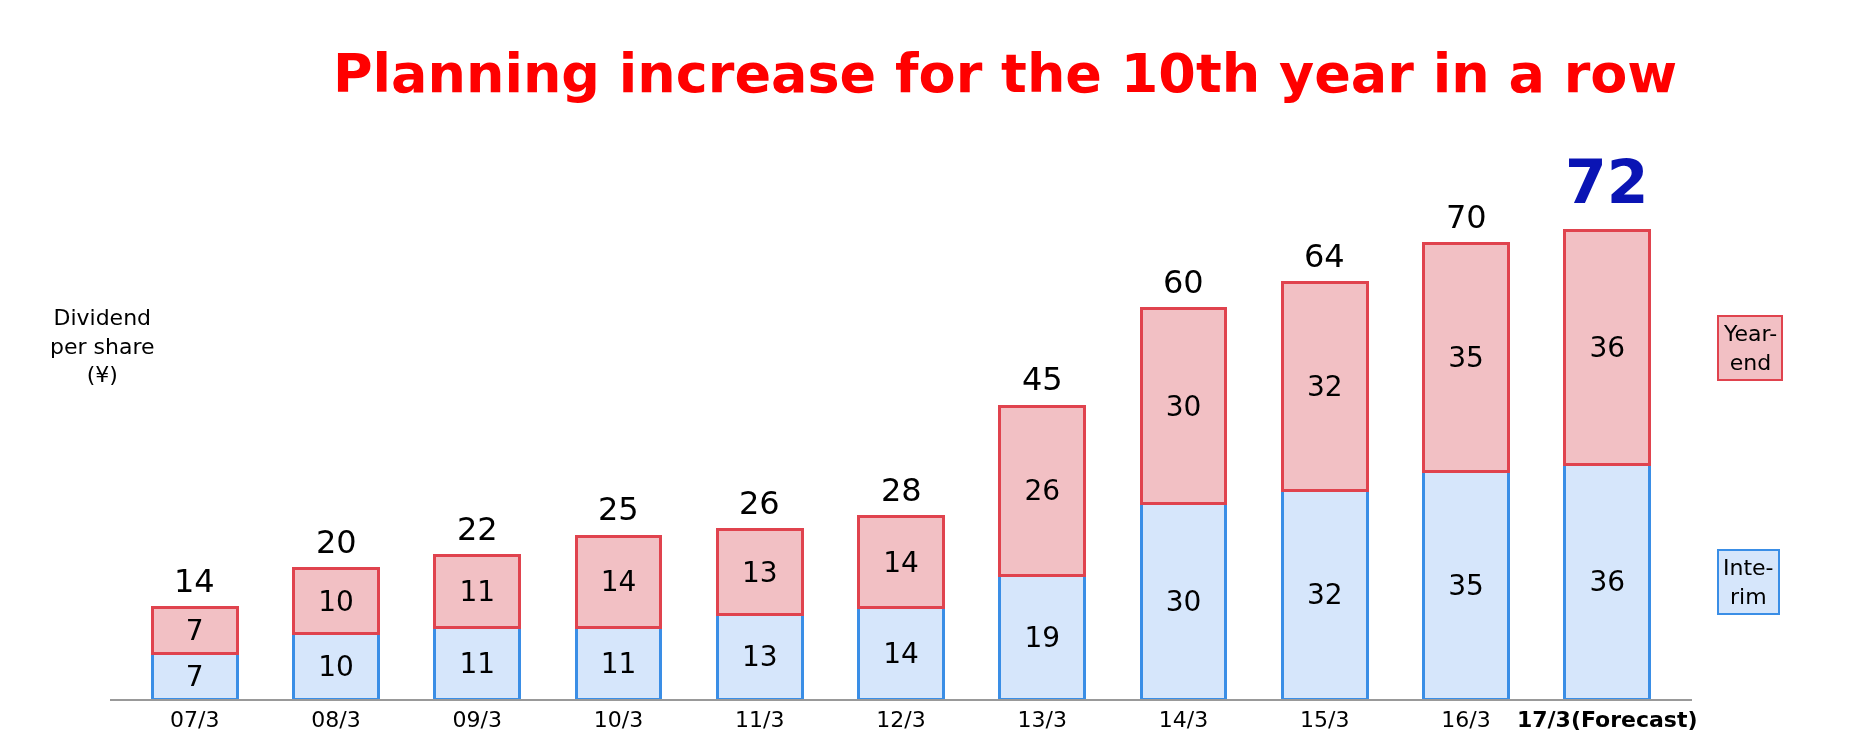 Image resolution: width=1862 pixels, height=749 pixels. Describe the element at coordinates (1042, 379) in the screenshot. I see `total-label: 45` at that location.